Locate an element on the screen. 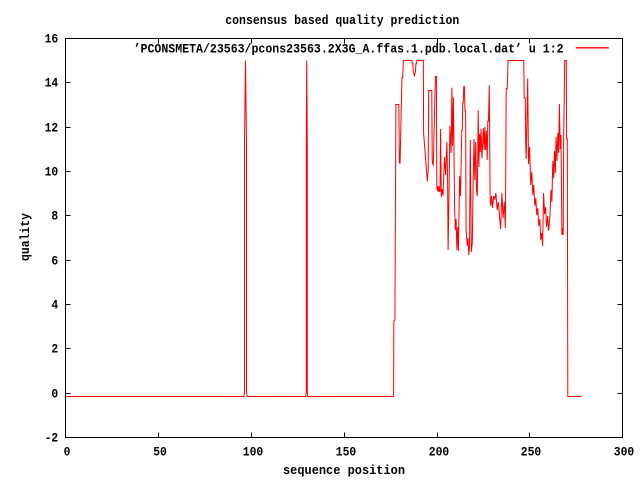 This screenshot has height=480, width=640. svg-text: -2 is located at coordinates (52, 438).